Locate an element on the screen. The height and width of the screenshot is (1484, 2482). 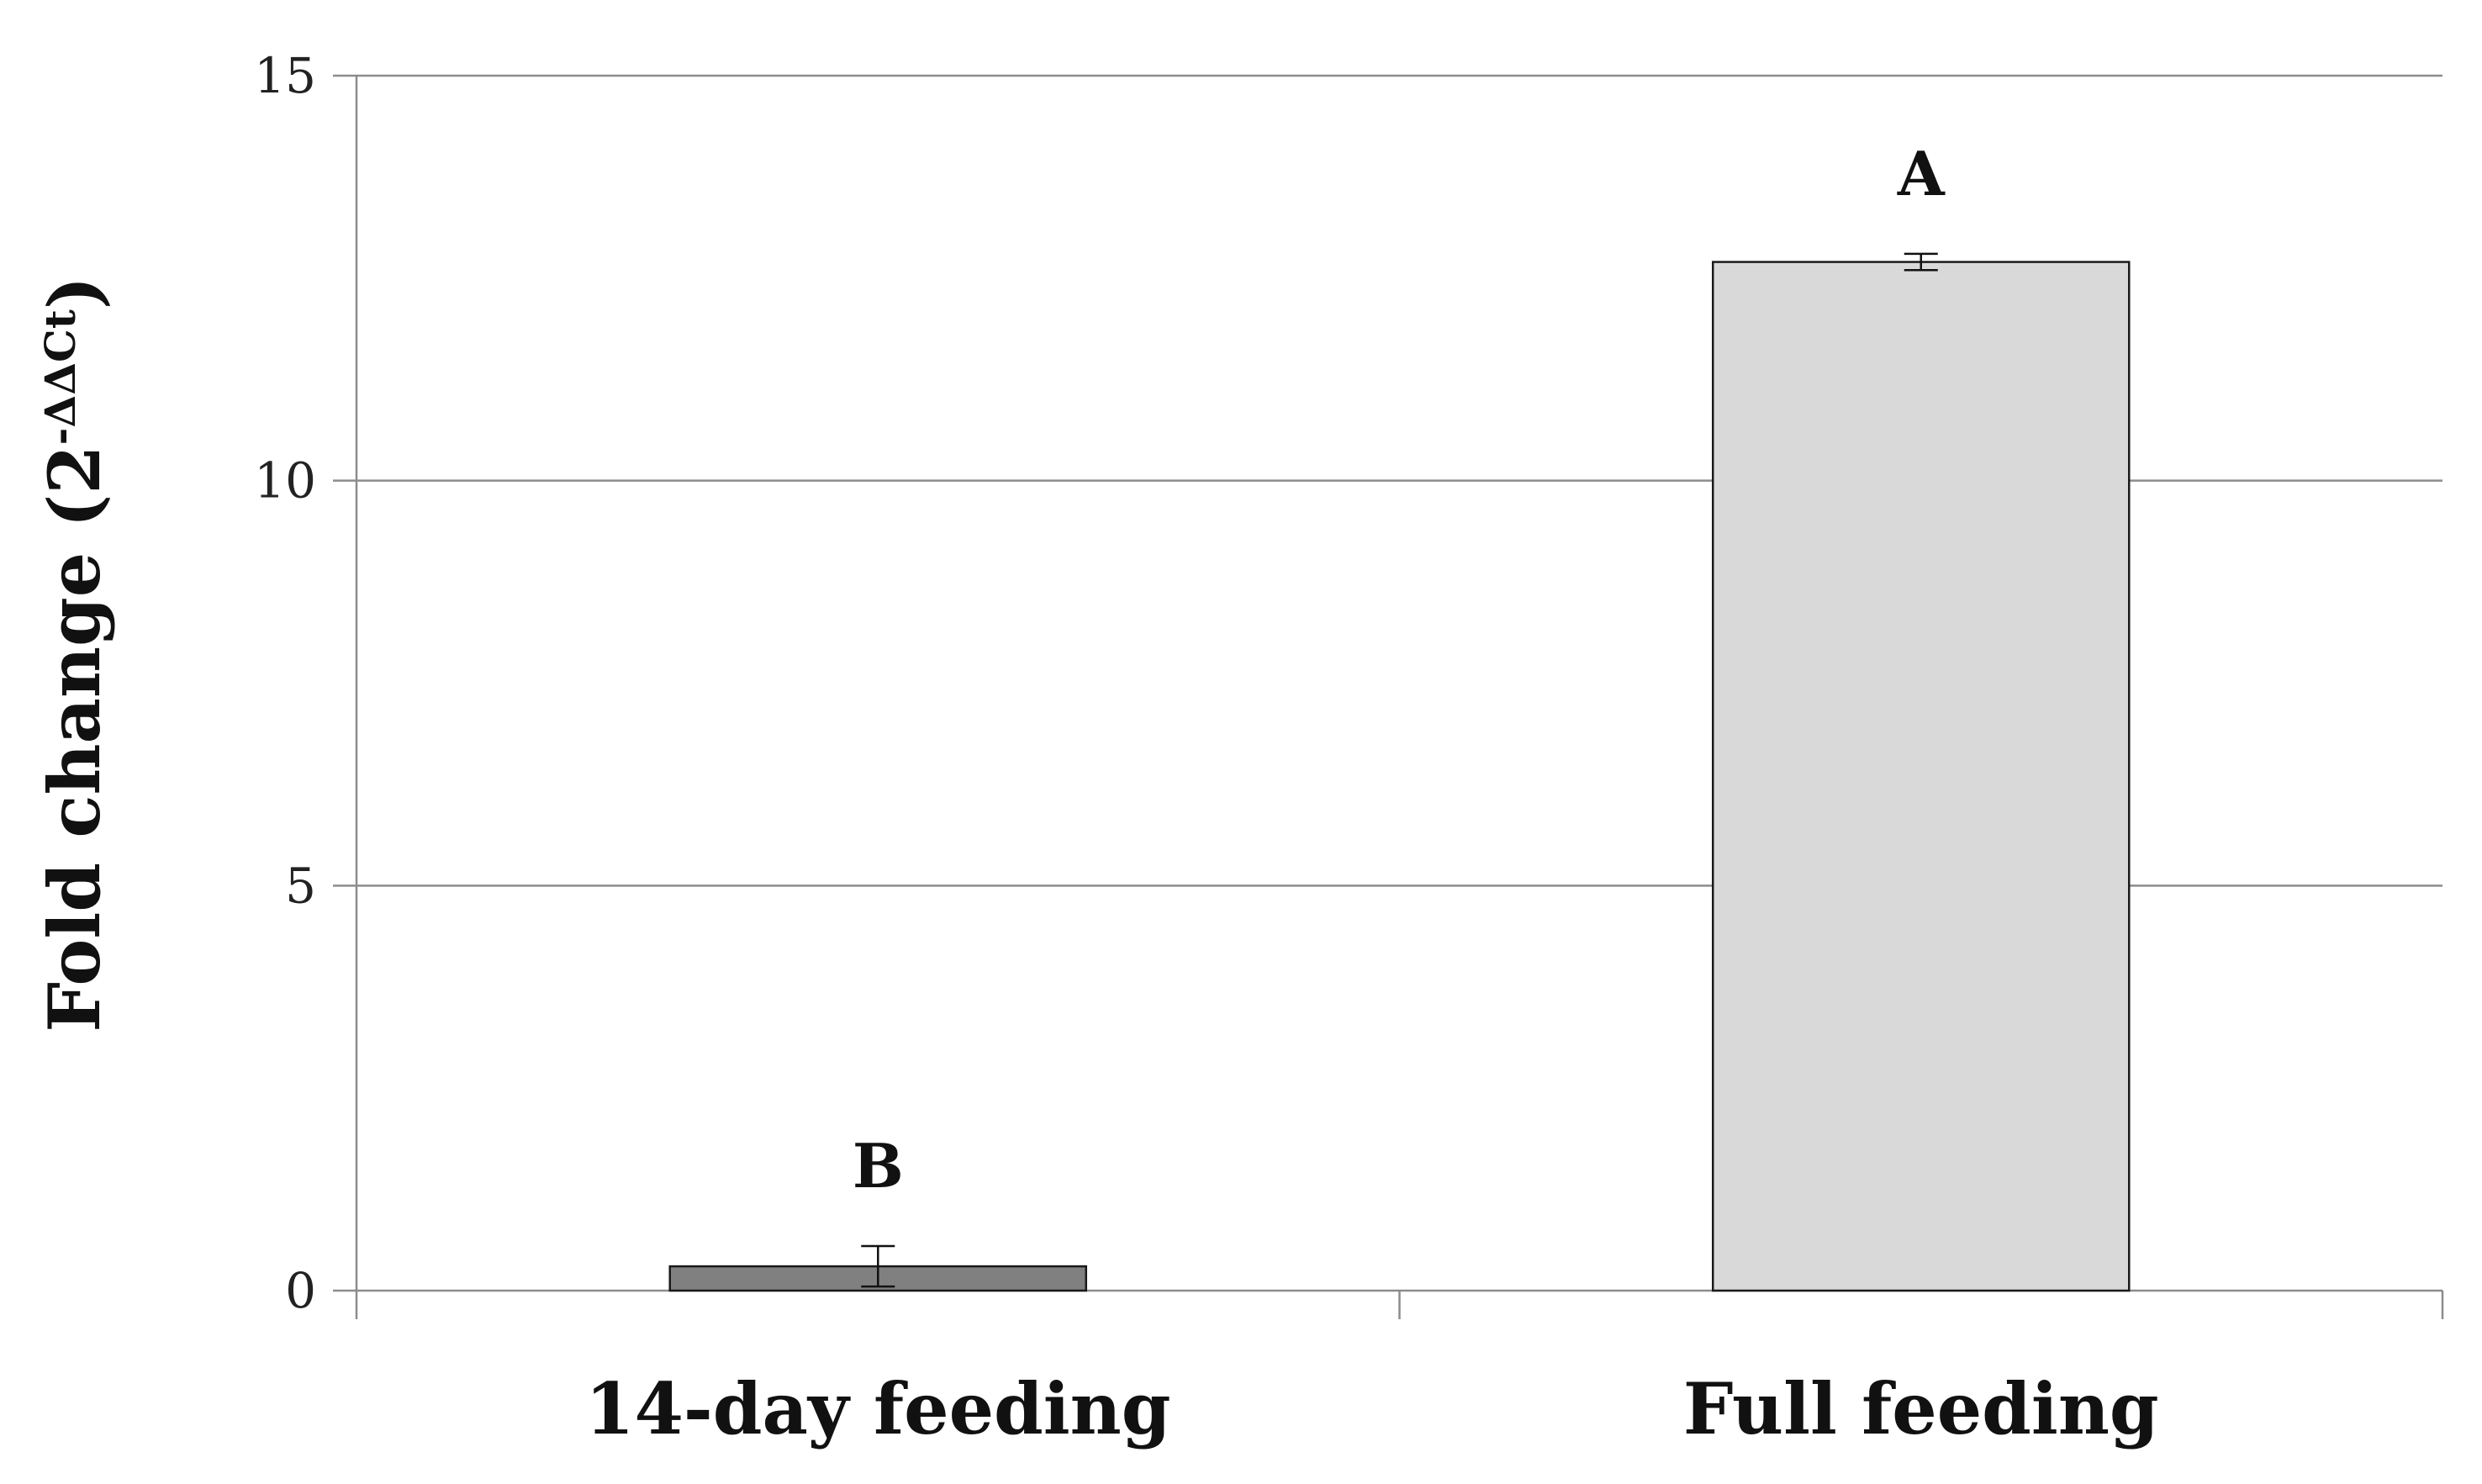
y-tick-label: 0 is located at coordinates (300, 1290).